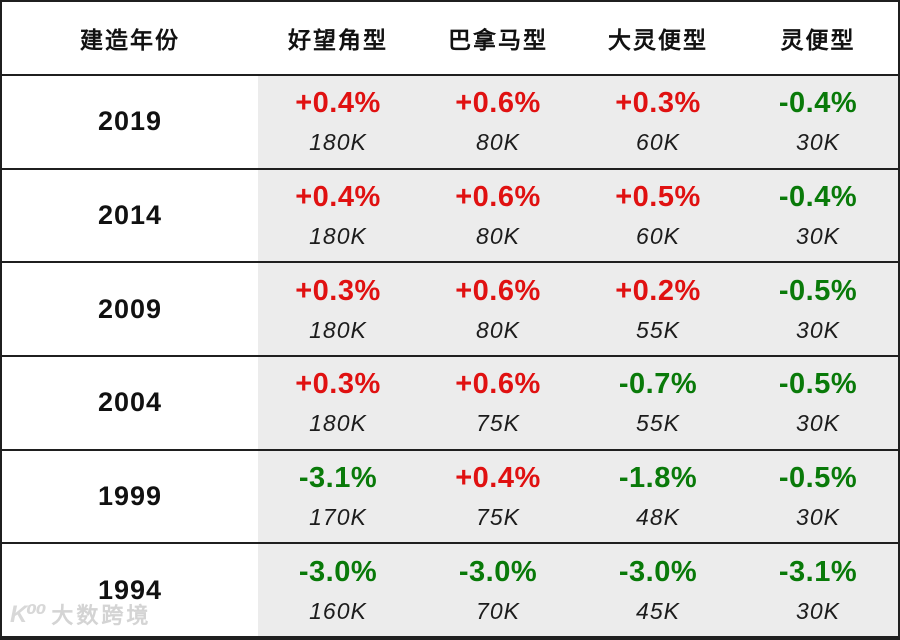  Describe the element at coordinates (130, 403) in the screenshot. I see `year-cell: 2004` at that location.